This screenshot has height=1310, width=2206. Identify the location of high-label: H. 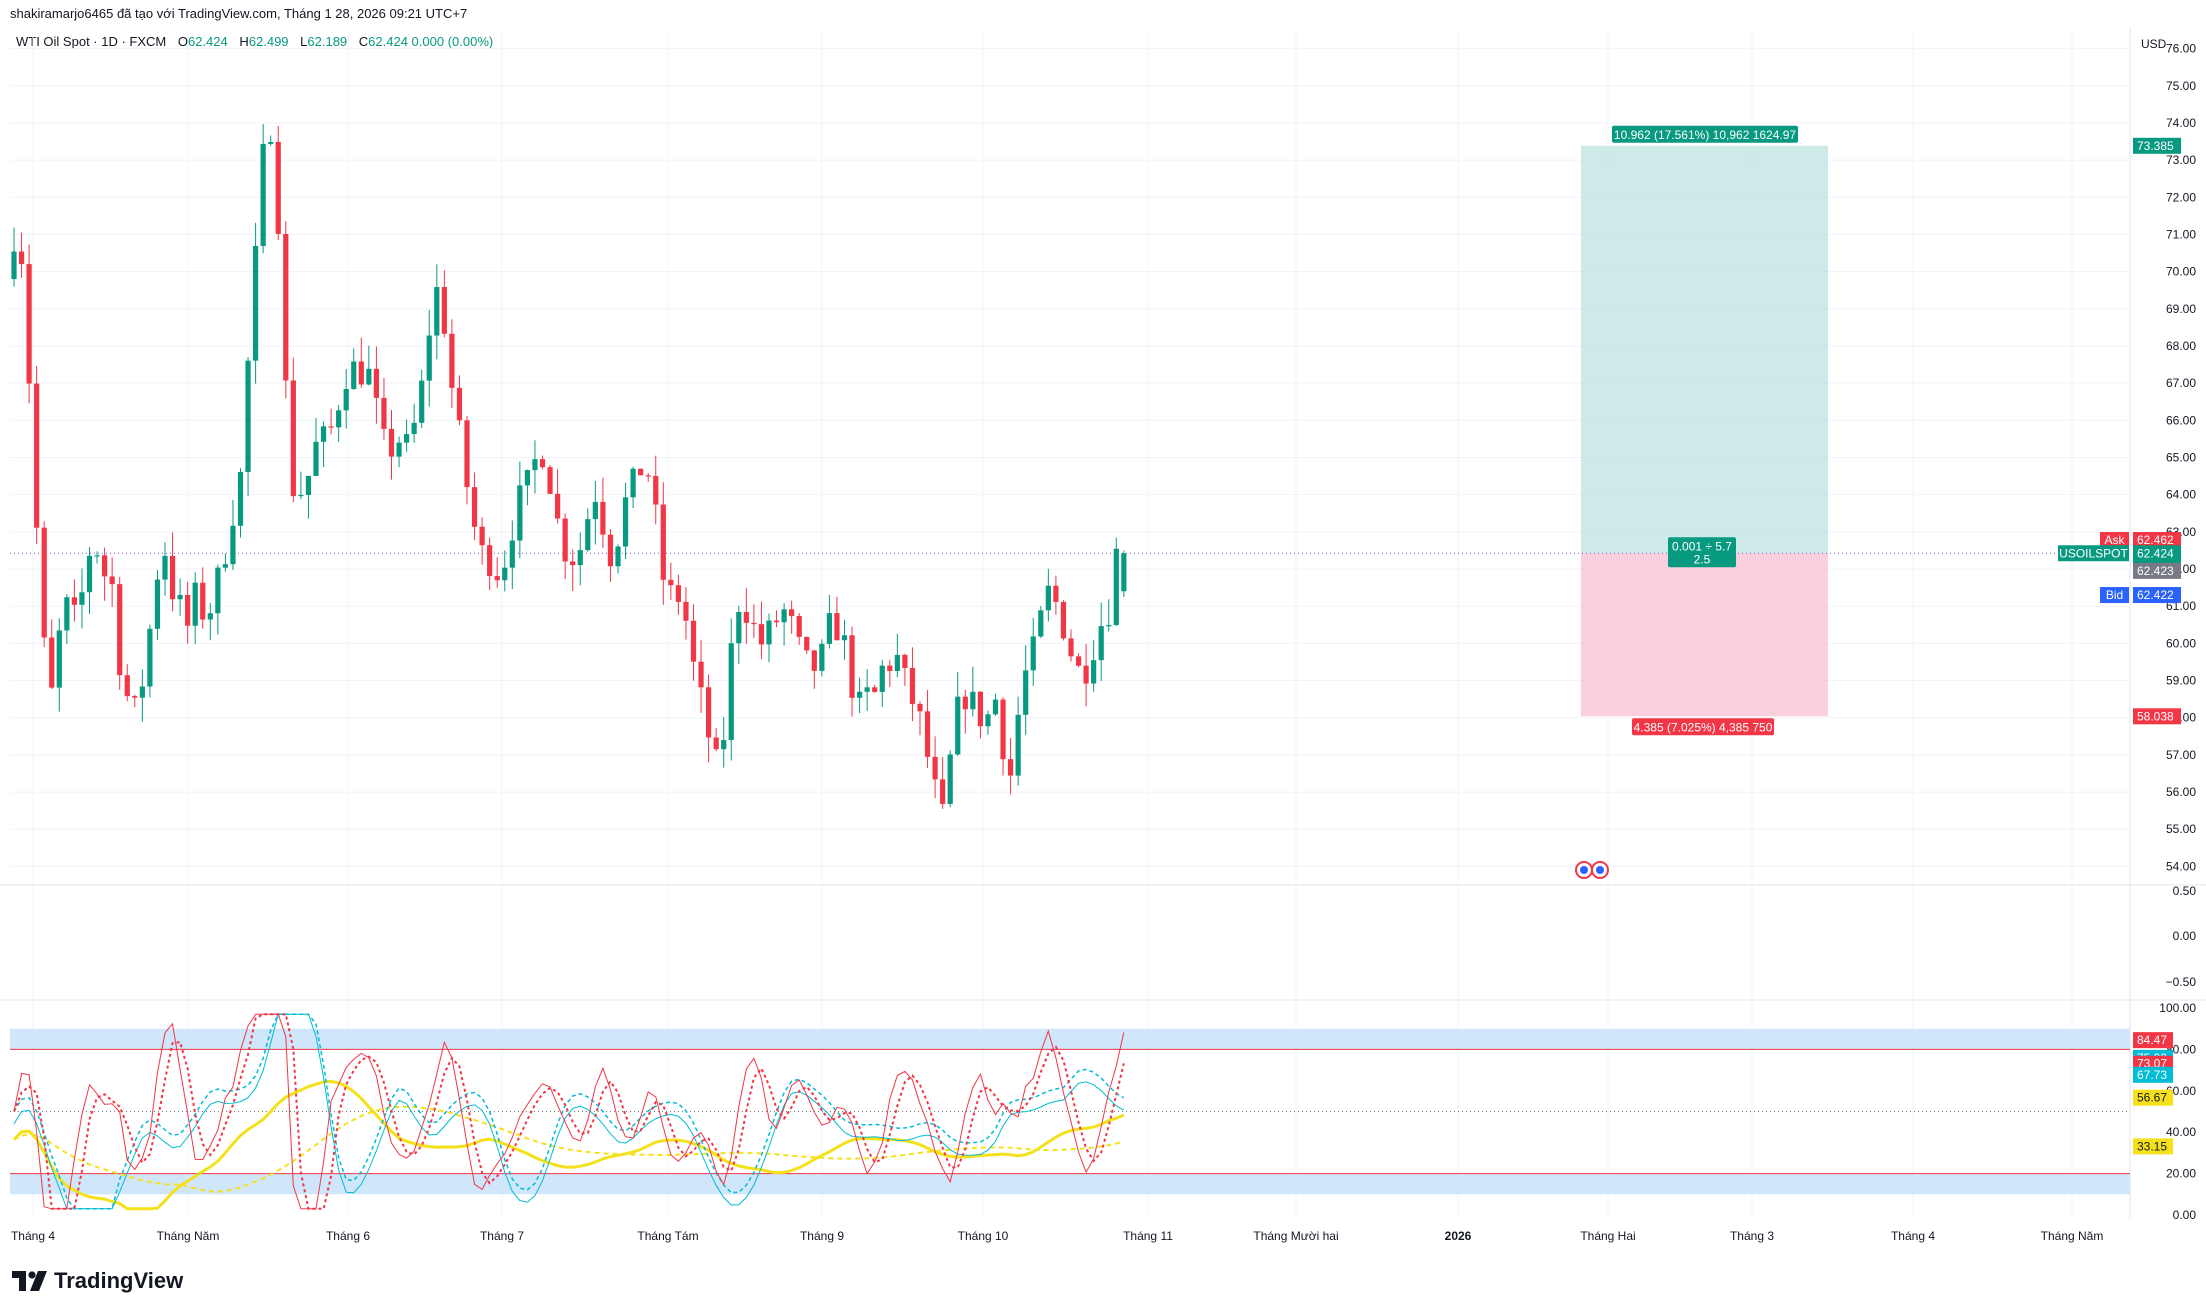
(244, 41).